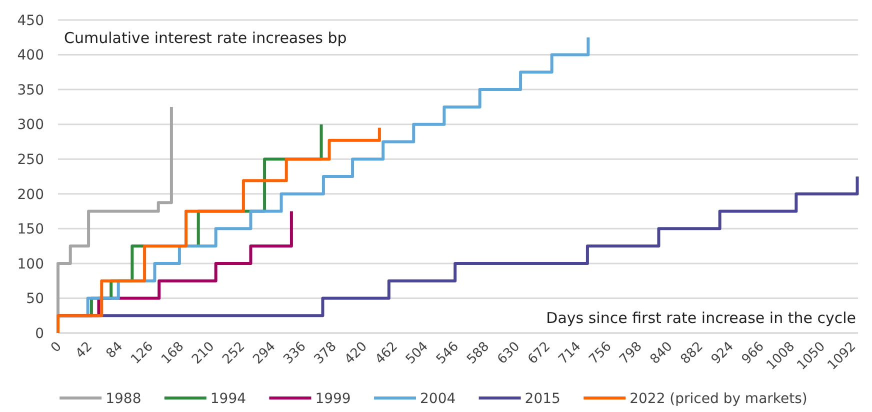  What do you see at coordinates (30, 56) in the screenshot?
I see `y-tick-label: 400` at bounding box center [30, 56].